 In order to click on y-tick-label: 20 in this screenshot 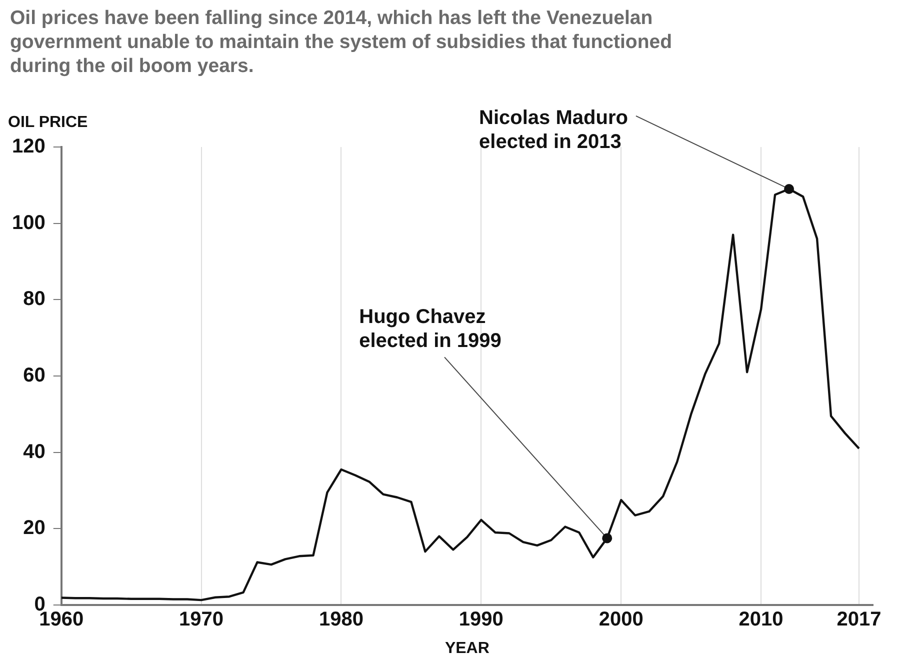, I will do `click(34, 528)`.